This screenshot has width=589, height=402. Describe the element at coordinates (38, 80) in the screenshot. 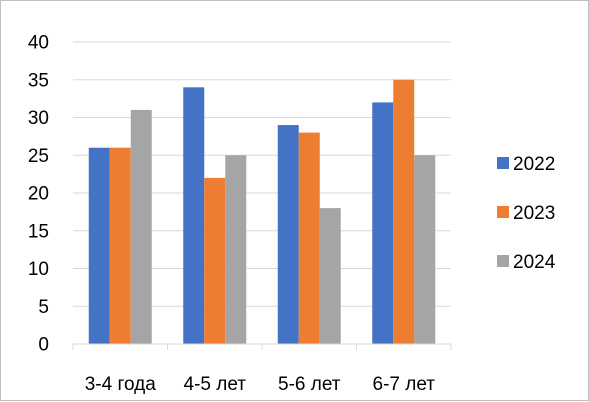

I see `y-tick-label: 35` at that location.